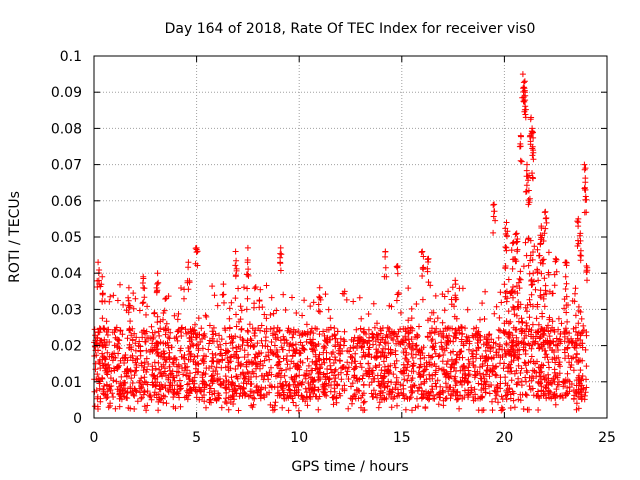 This screenshot has height=480, width=640. What do you see at coordinates (196, 438) in the screenshot?
I see `x-tick-label: 5` at bounding box center [196, 438].